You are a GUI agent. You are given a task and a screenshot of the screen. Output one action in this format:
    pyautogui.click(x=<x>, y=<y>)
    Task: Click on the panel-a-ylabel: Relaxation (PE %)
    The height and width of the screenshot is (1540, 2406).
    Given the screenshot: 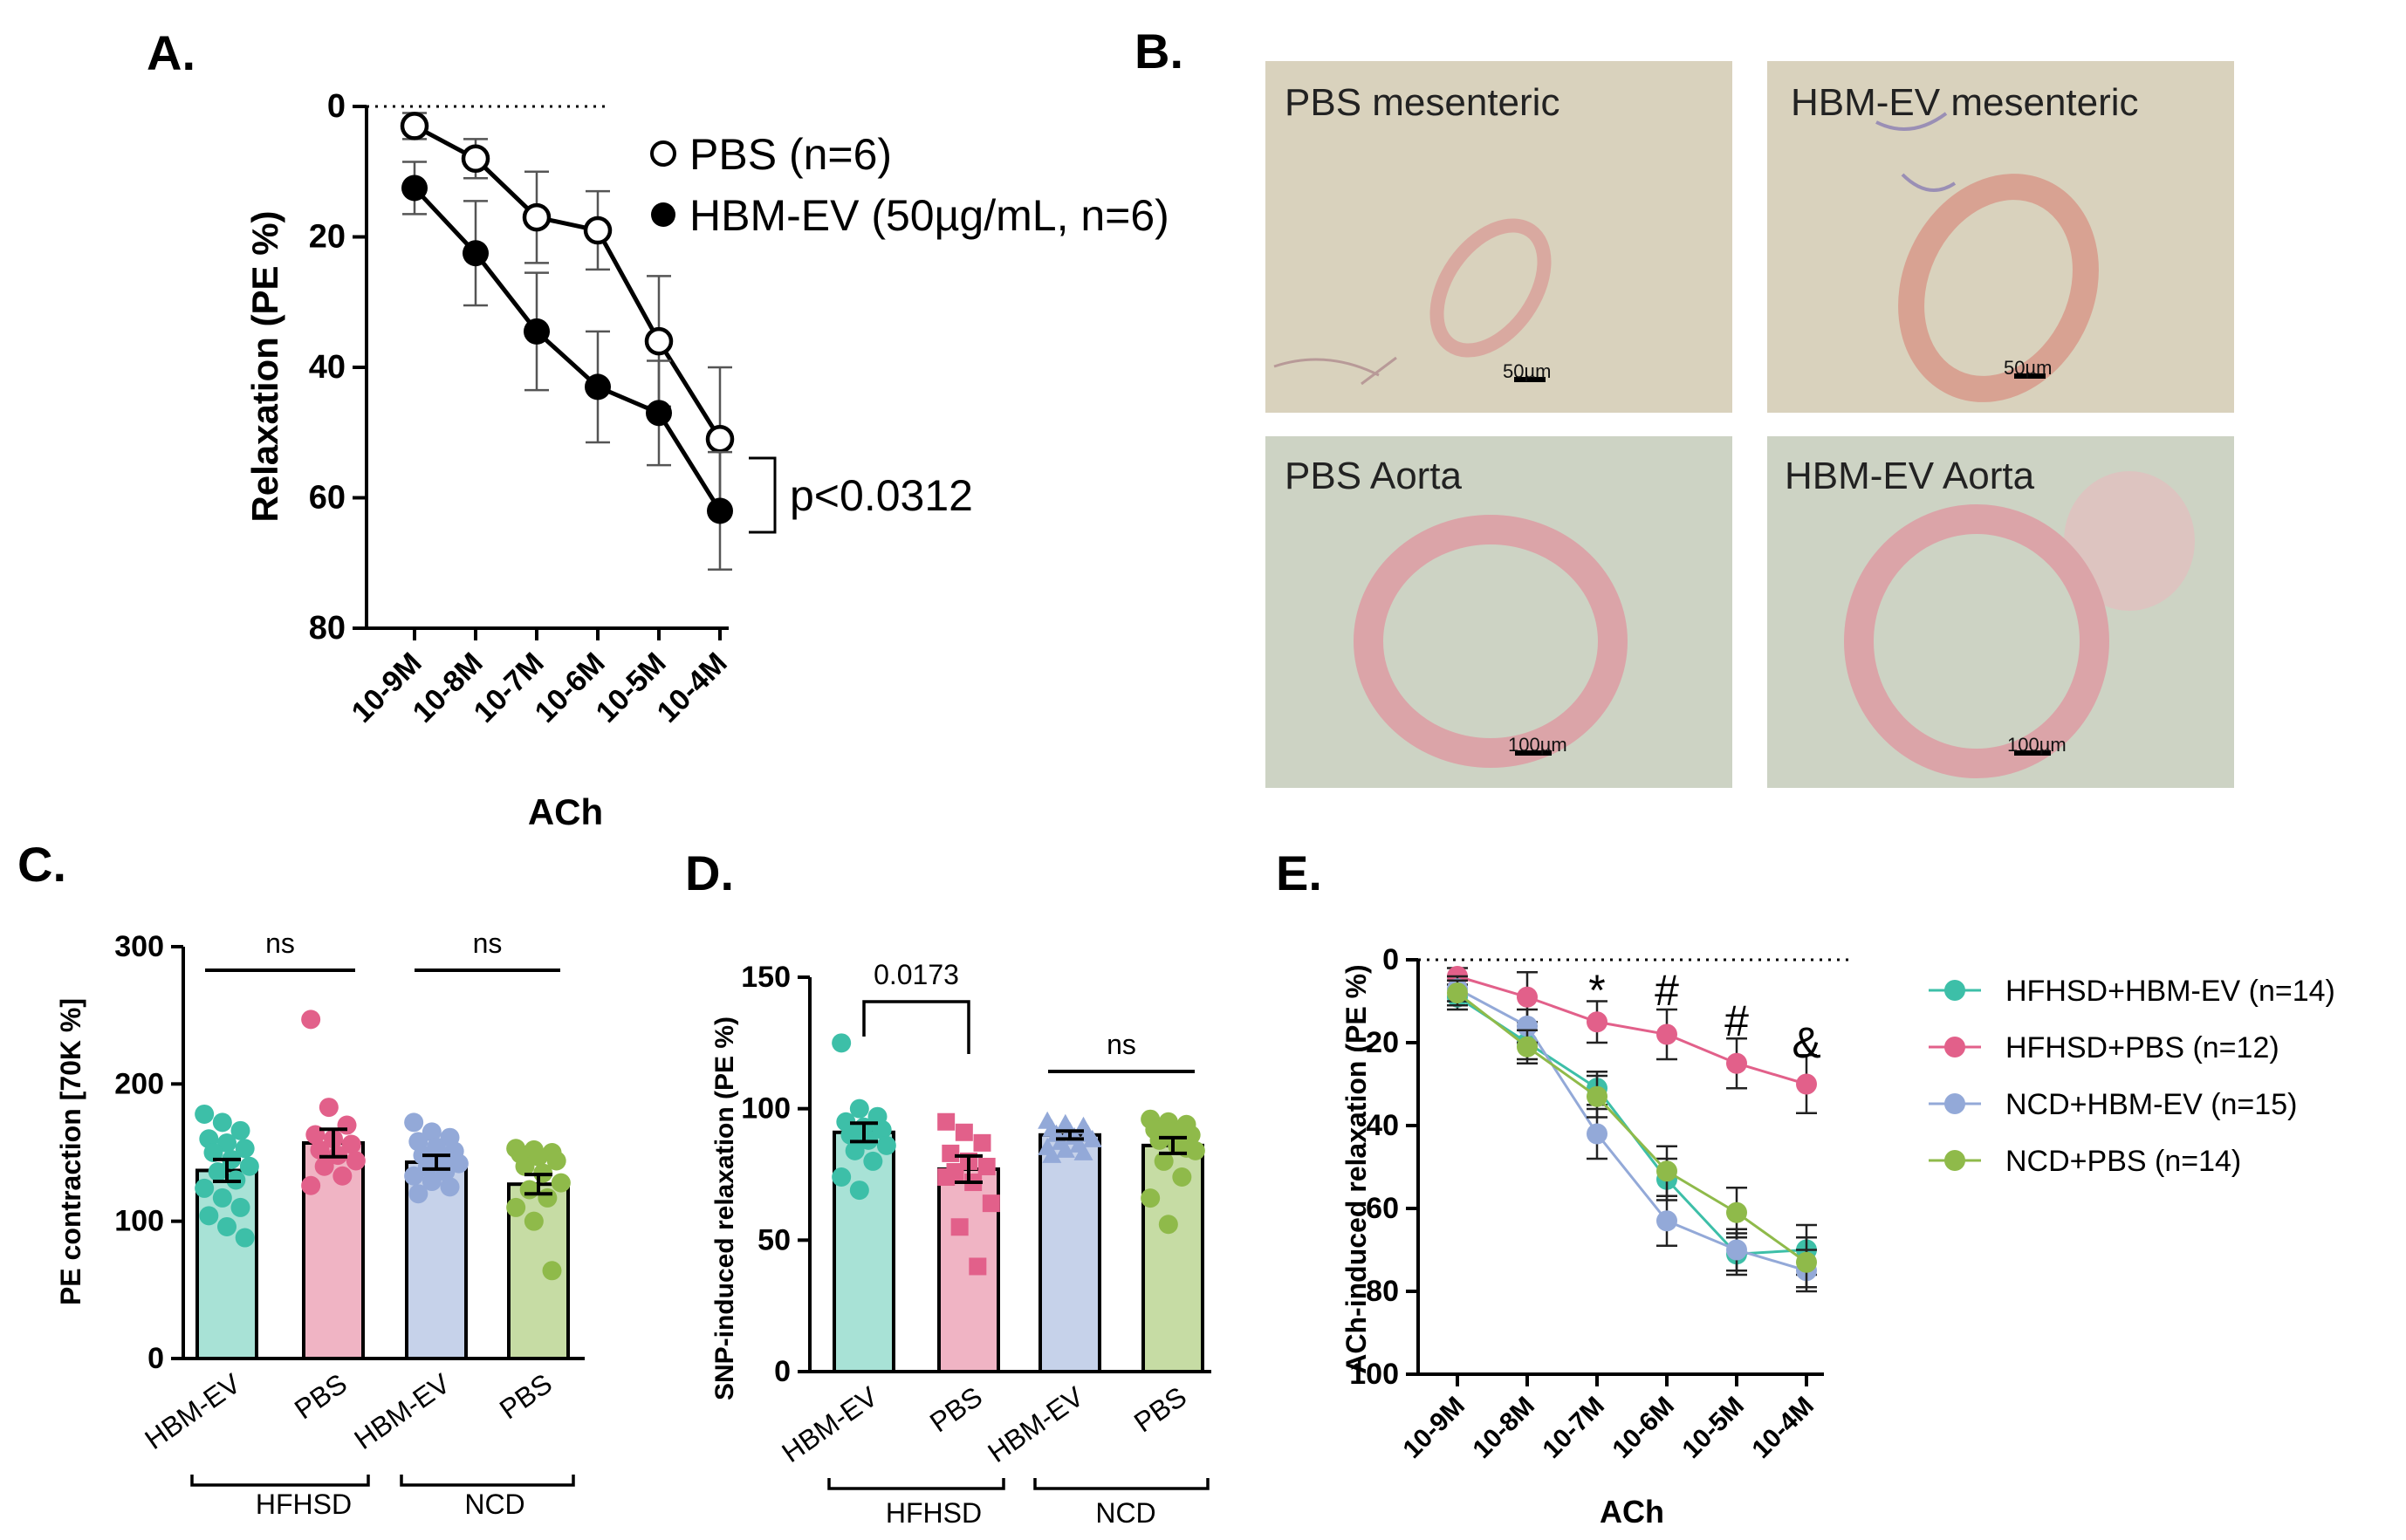 What is the action you would take?
    pyautogui.click(x=264, y=366)
    